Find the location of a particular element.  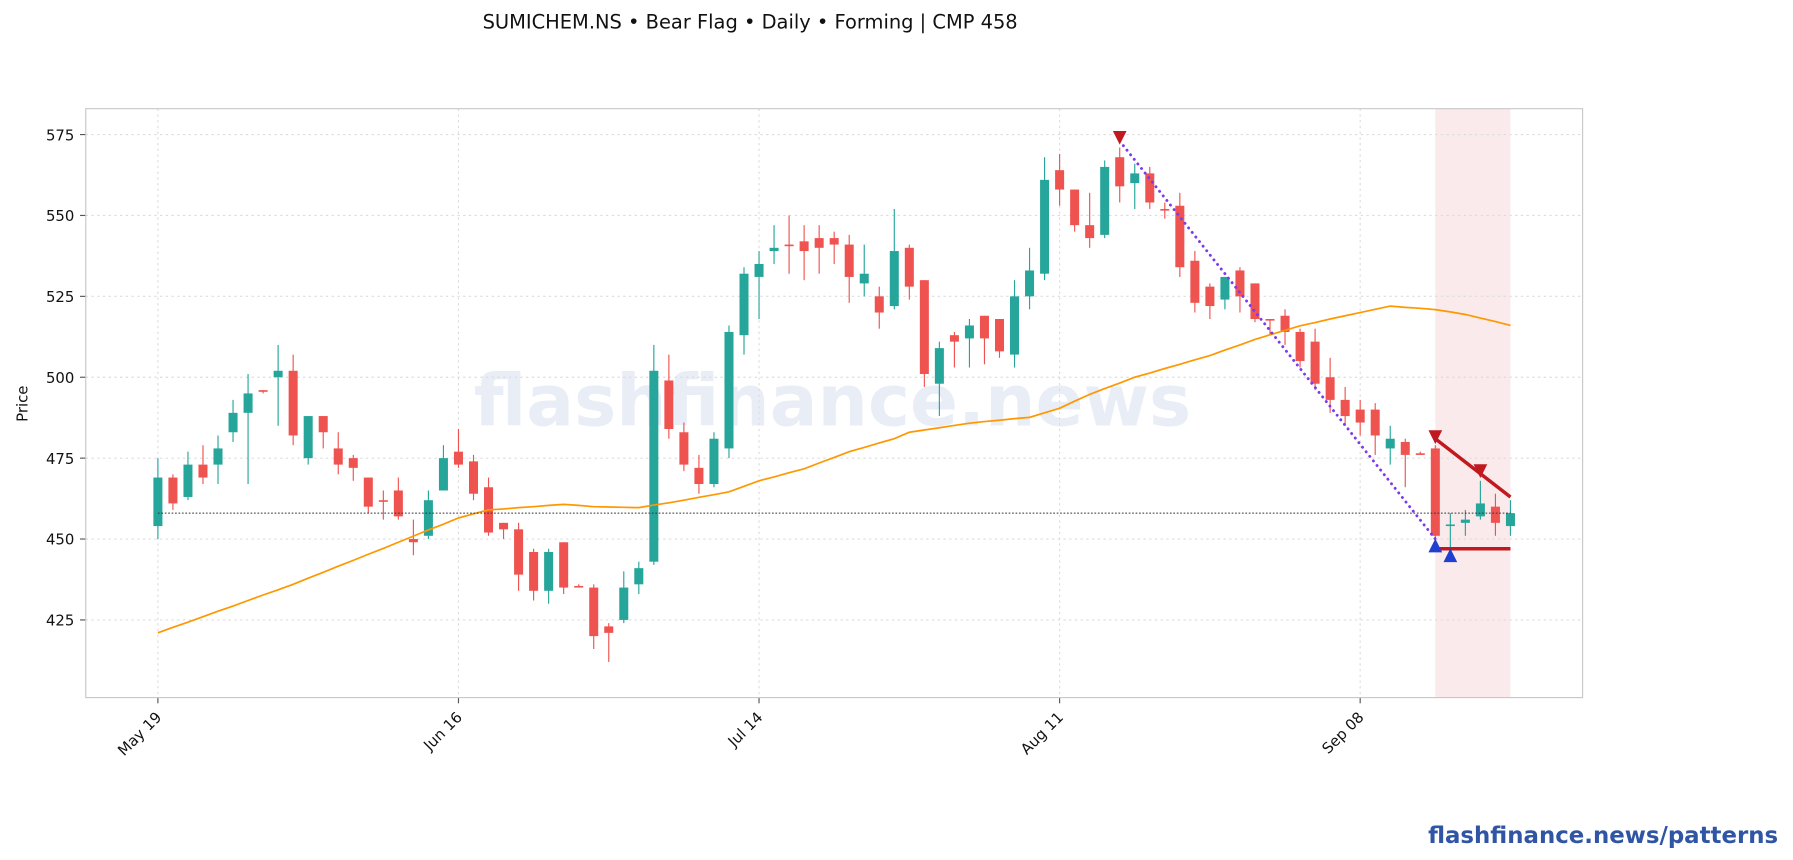

y-tick-label: 550 is located at coordinates (60, 216).